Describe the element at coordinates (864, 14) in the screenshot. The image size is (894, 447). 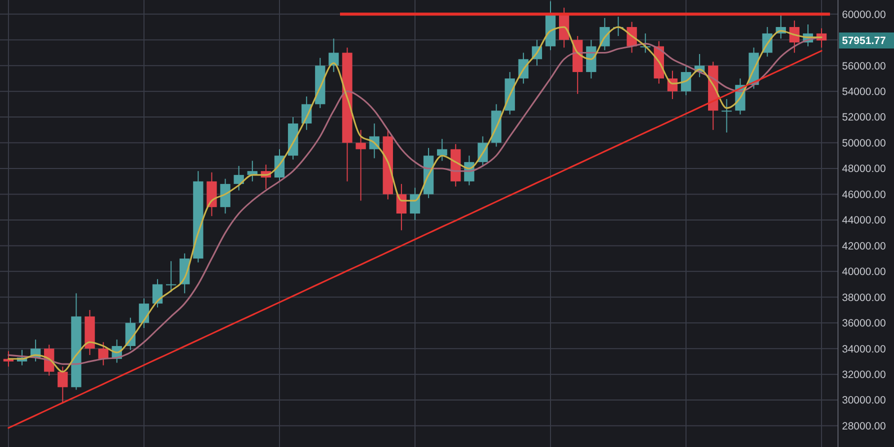
I see `y-tick-label: 60000.00` at that location.